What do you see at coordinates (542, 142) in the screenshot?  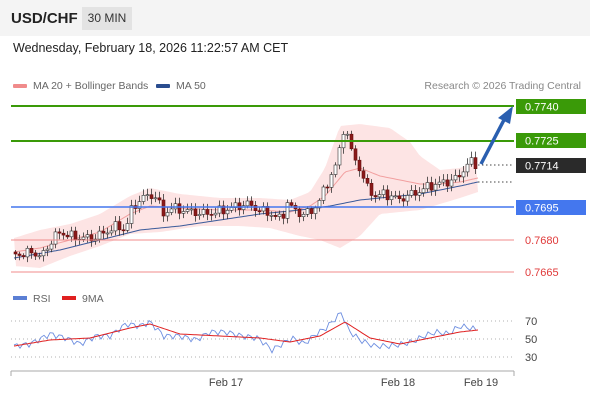 I see `level-label-0.7725: 0.7725` at bounding box center [542, 142].